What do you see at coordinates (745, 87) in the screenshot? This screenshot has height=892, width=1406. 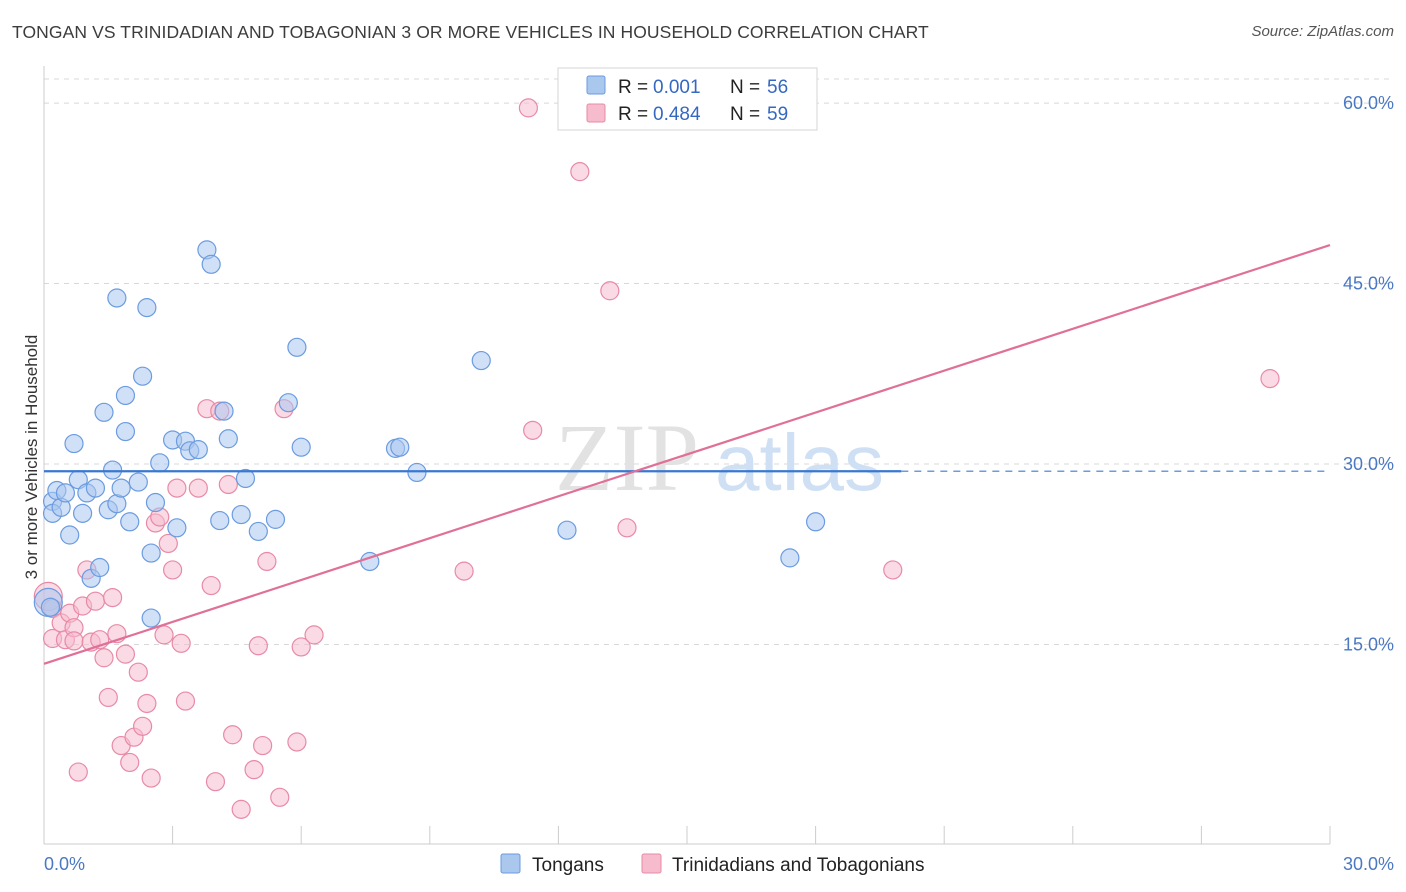 I see `legend-n-label-1: N =` at bounding box center [745, 87].